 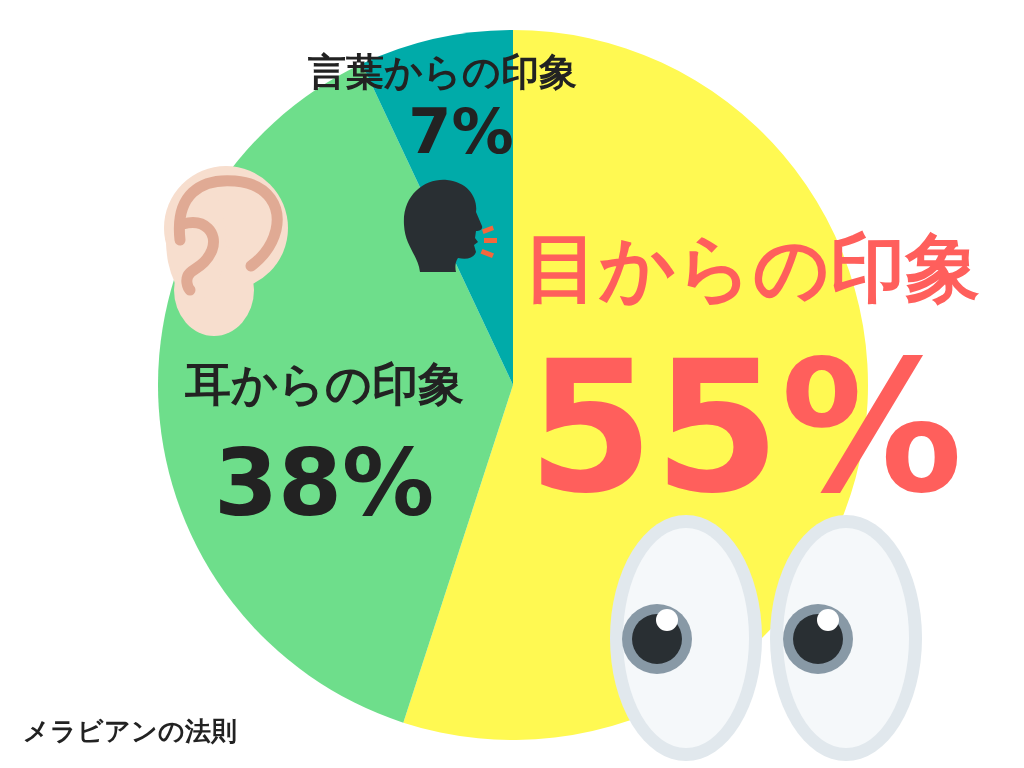 What do you see at coordinates (130, 731) in the screenshot?
I see `title: メラビアンの法則` at bounding box center [130, 731].